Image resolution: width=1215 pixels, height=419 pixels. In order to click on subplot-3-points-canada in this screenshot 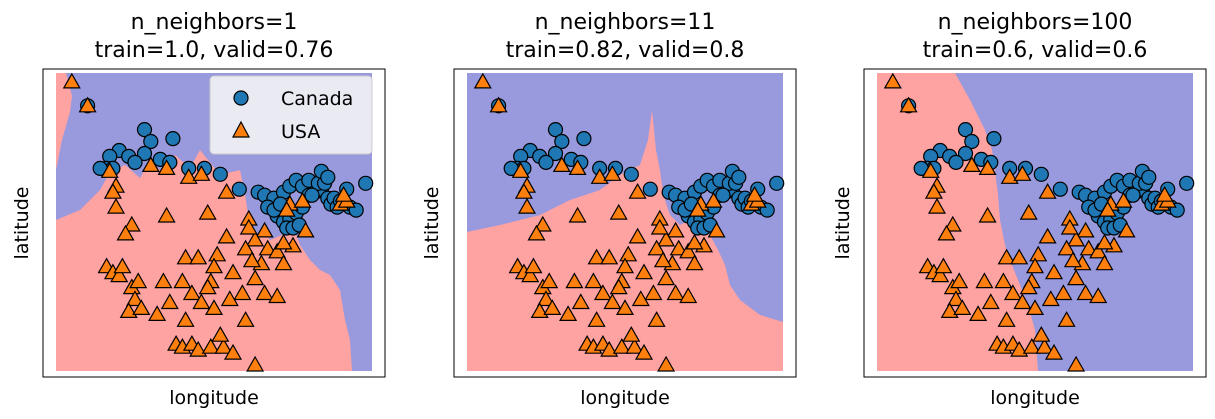, I will do `click(1047, 167)`.